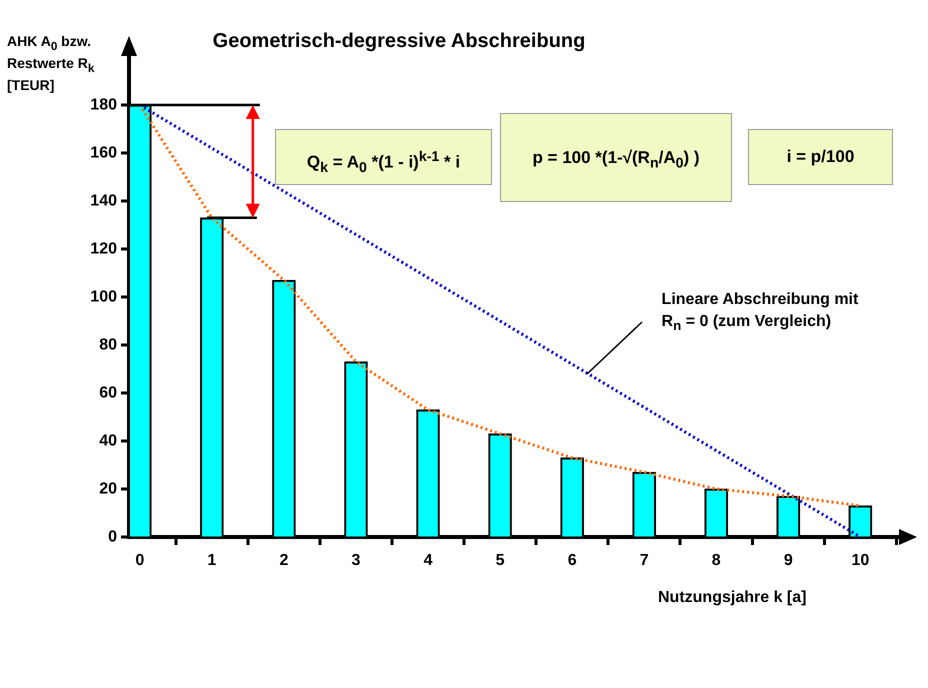 The width and height of the screenshot is (928, 688). I want to click on x-tick-label: 7, so click(644, 561).